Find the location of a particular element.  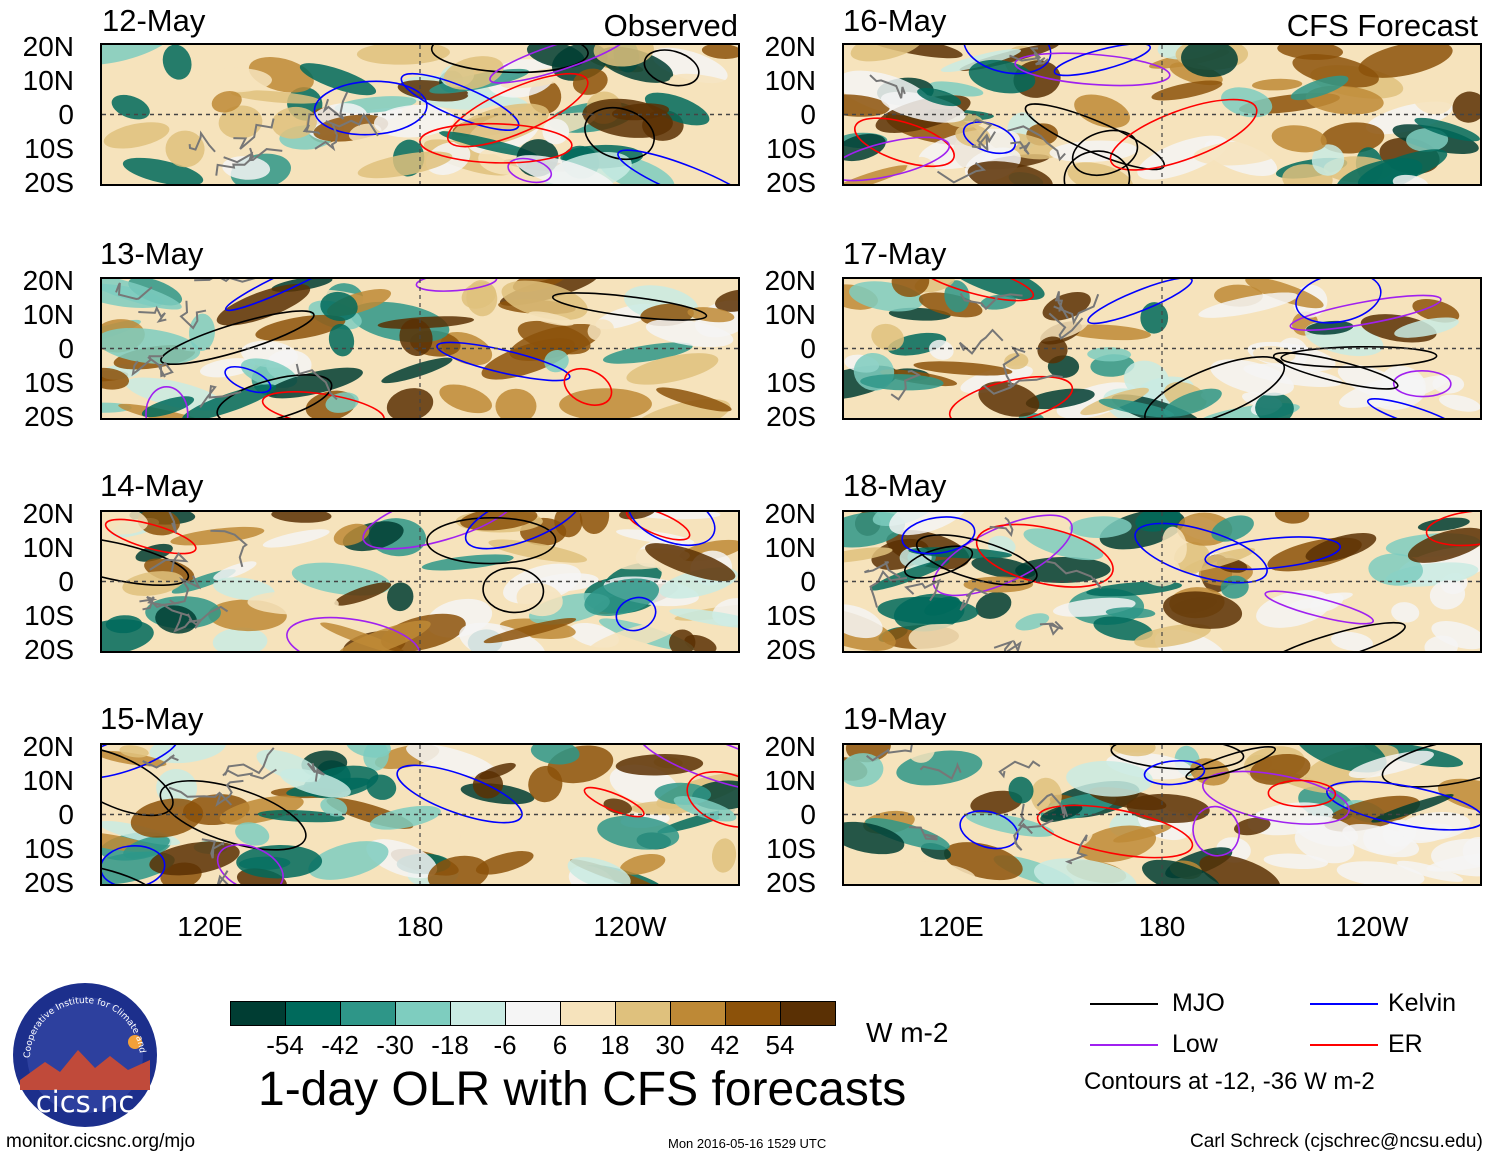

map-panel-18-may is located at coordinates (1162, 581).